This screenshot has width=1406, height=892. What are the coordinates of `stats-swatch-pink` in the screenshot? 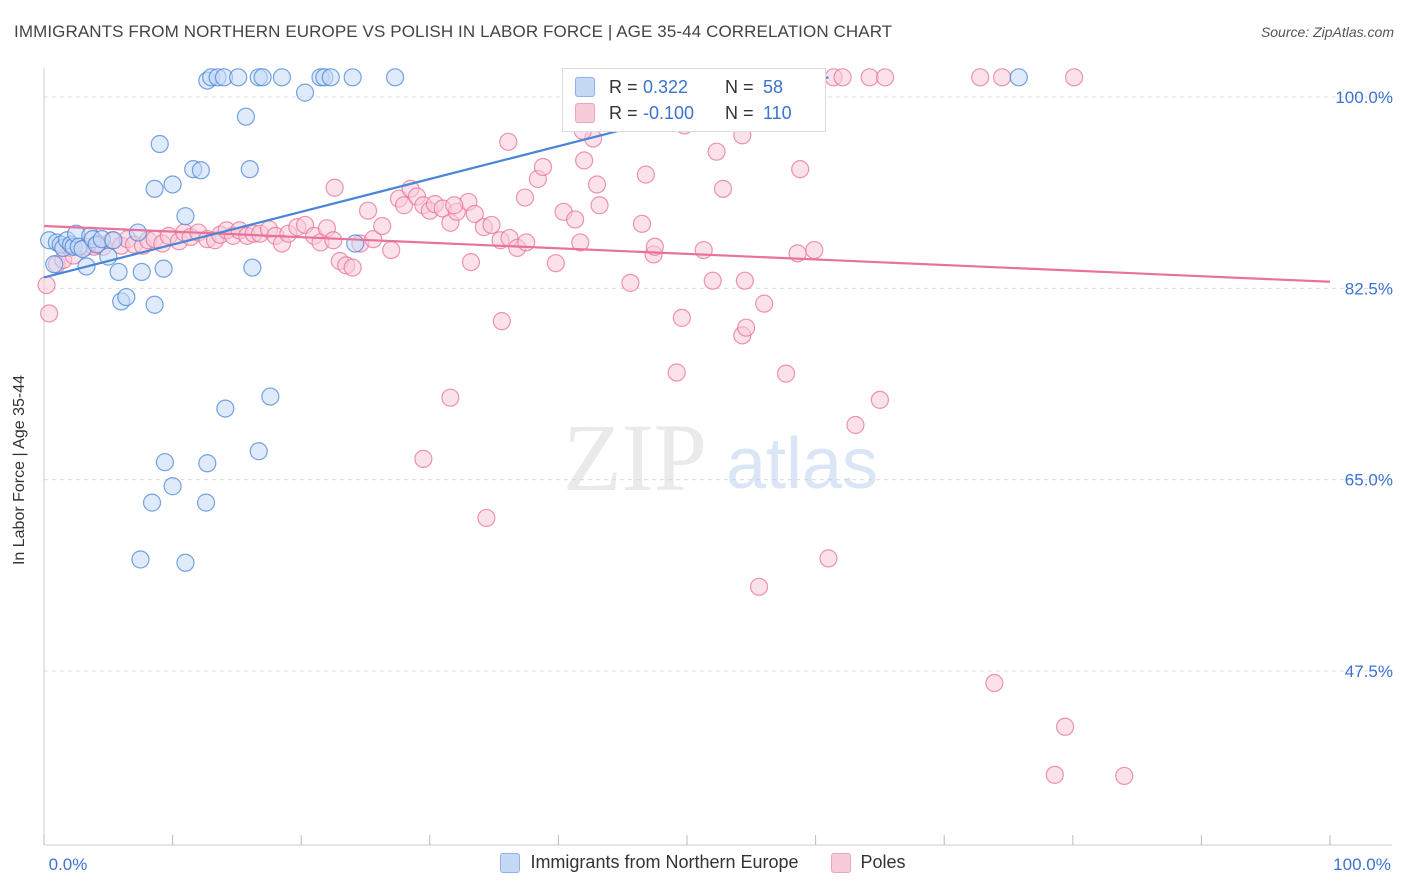 It's located at (585, 113).